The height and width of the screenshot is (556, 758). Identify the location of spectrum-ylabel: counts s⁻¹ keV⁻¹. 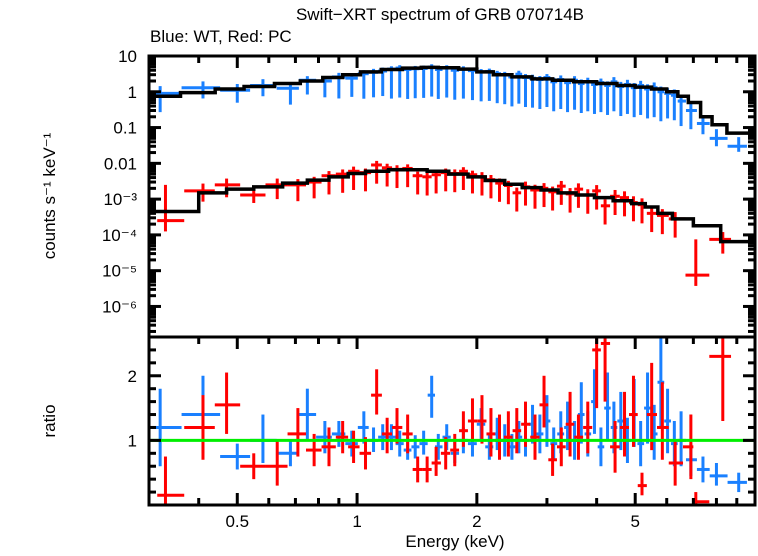
(49, 195).